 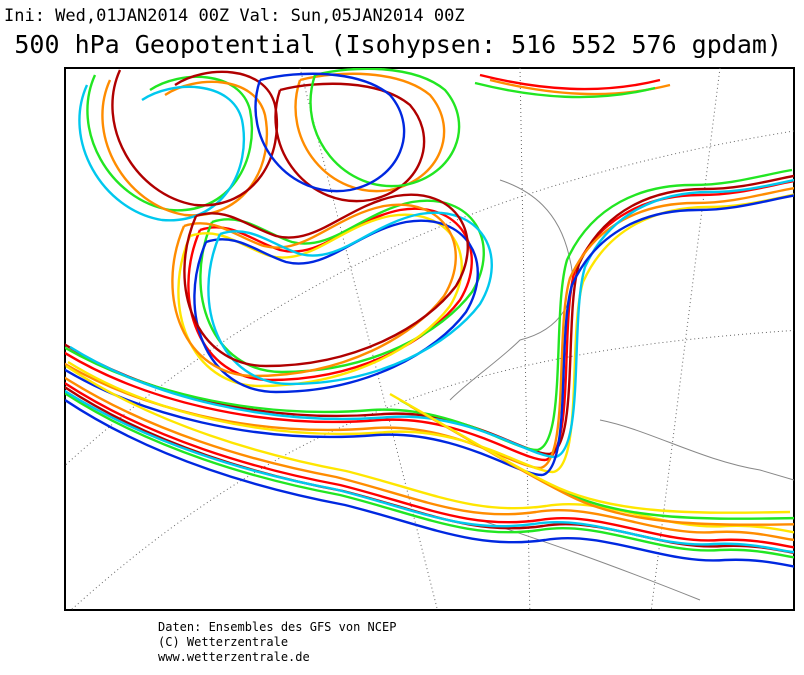 I want to click on credit-line: (C) Wetterzentrale, so click(x=223, y=642).